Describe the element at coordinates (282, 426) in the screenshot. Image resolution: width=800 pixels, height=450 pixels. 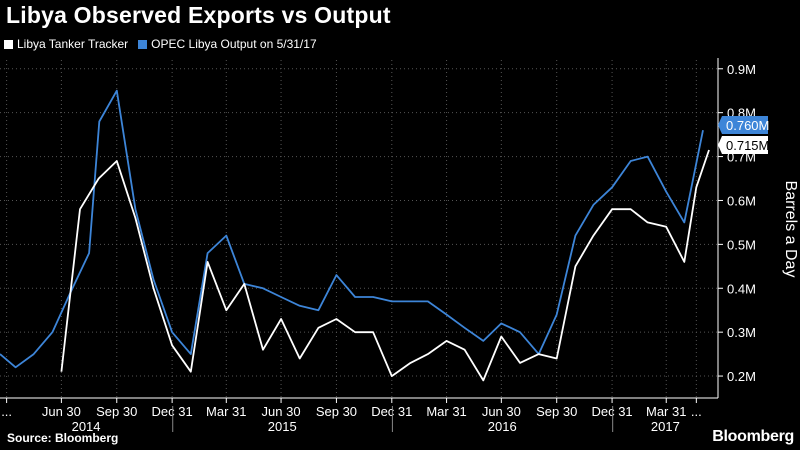
I see `x-year-label: 2015` at that location.